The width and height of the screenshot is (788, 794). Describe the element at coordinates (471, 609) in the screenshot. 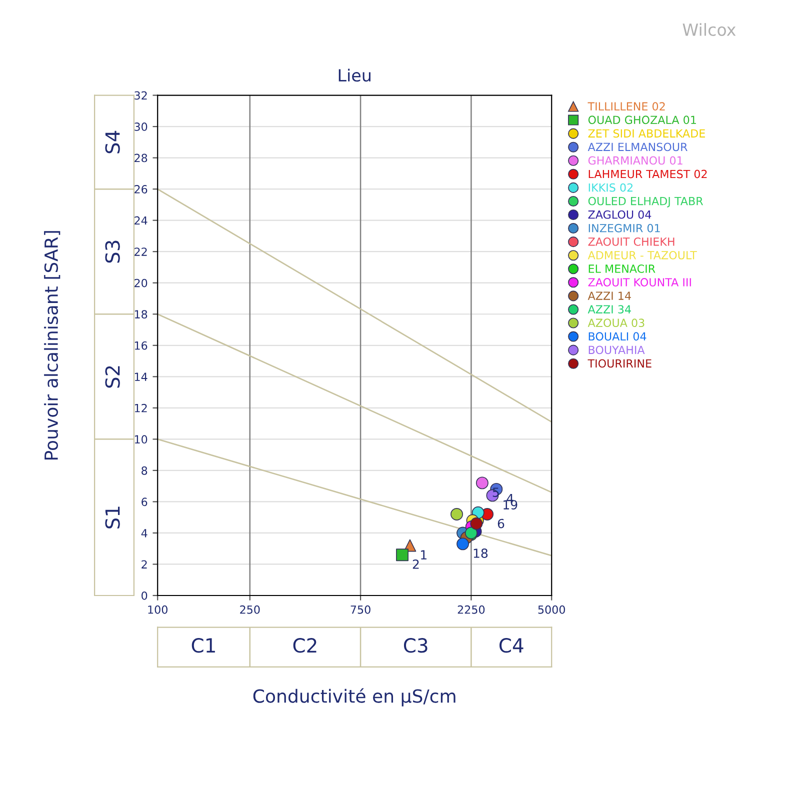

I see `x-tick-label: 2250` at that location.